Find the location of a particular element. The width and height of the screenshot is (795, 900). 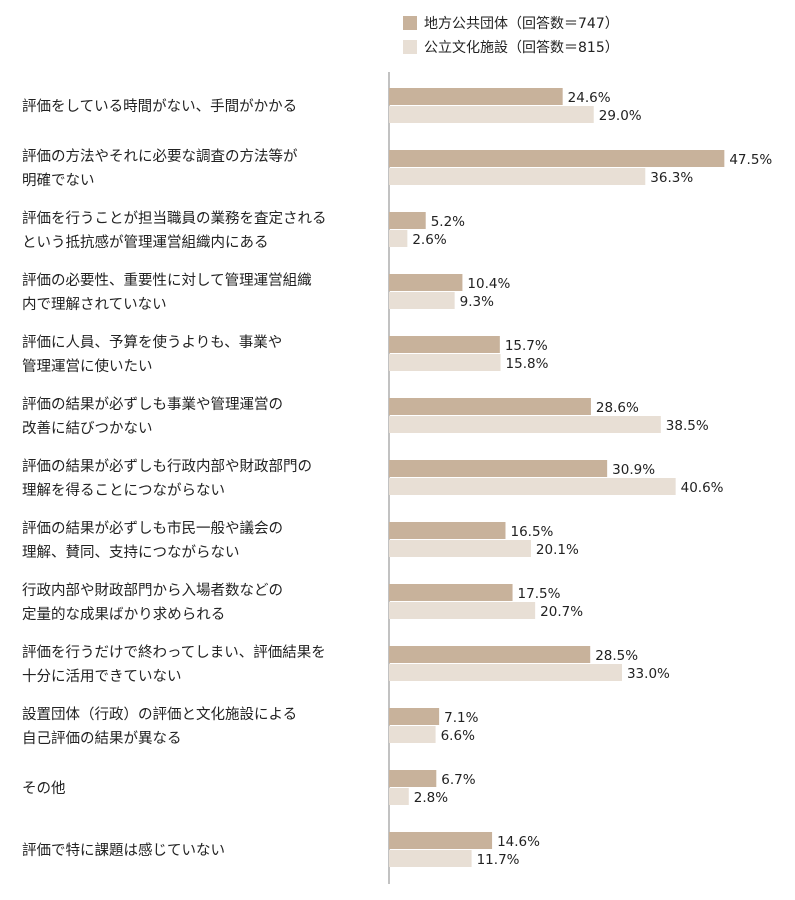

category-label: 評価を行うだけで終わってしまい、評価結果を is located at coordinates (174, 652).